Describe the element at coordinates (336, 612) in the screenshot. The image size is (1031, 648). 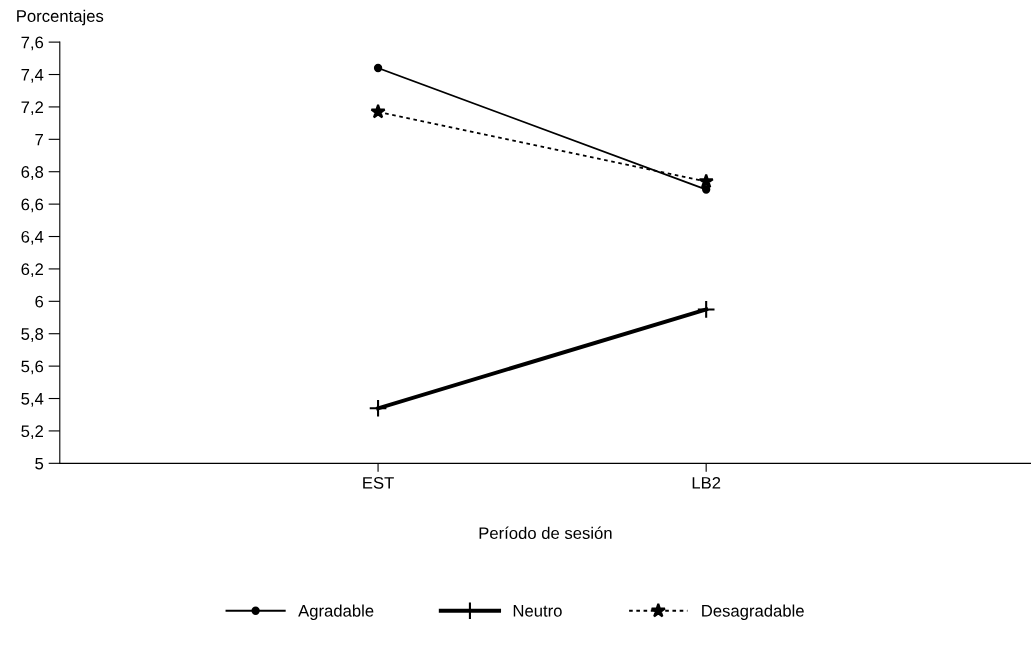
I see `legend-label: Agradable` at that location.